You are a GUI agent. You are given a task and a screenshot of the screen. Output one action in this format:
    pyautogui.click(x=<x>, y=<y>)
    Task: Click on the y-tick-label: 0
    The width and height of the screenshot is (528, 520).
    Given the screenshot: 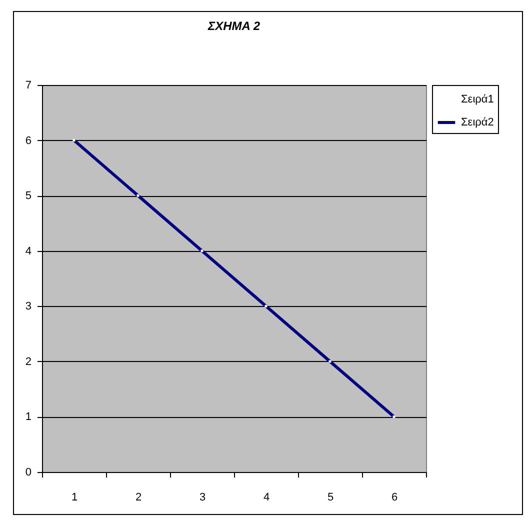 What is the action you would take?
    pyautogui.click(x=28, y=472)
    